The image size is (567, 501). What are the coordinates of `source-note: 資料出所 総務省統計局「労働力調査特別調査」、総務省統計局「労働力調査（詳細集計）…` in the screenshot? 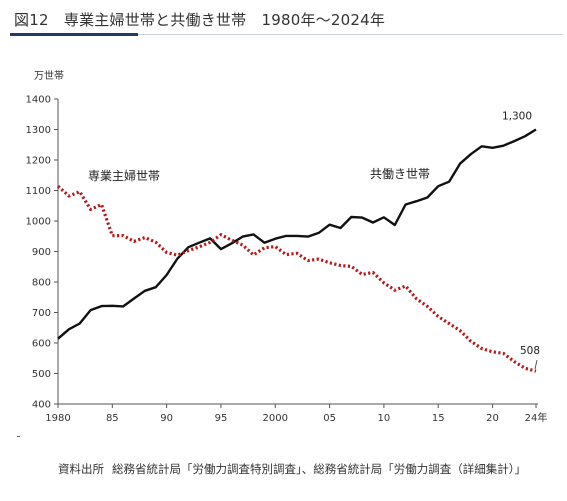 It's located at (308, 469).